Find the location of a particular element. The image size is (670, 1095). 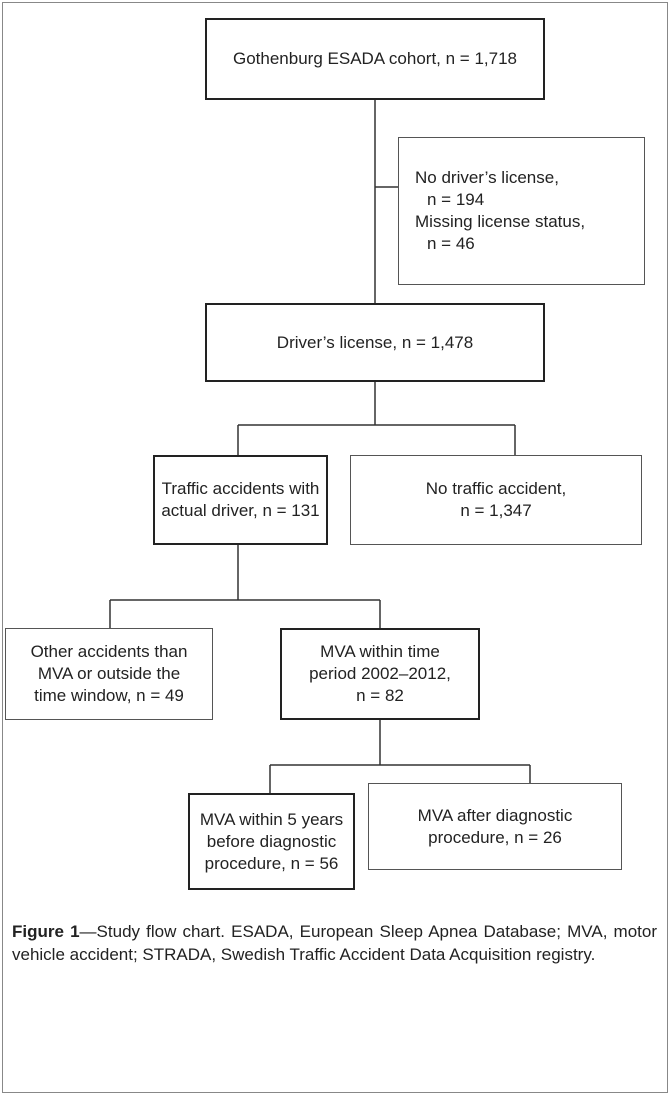

box-text: No traffic accident, is located at coordinates (496, 488).